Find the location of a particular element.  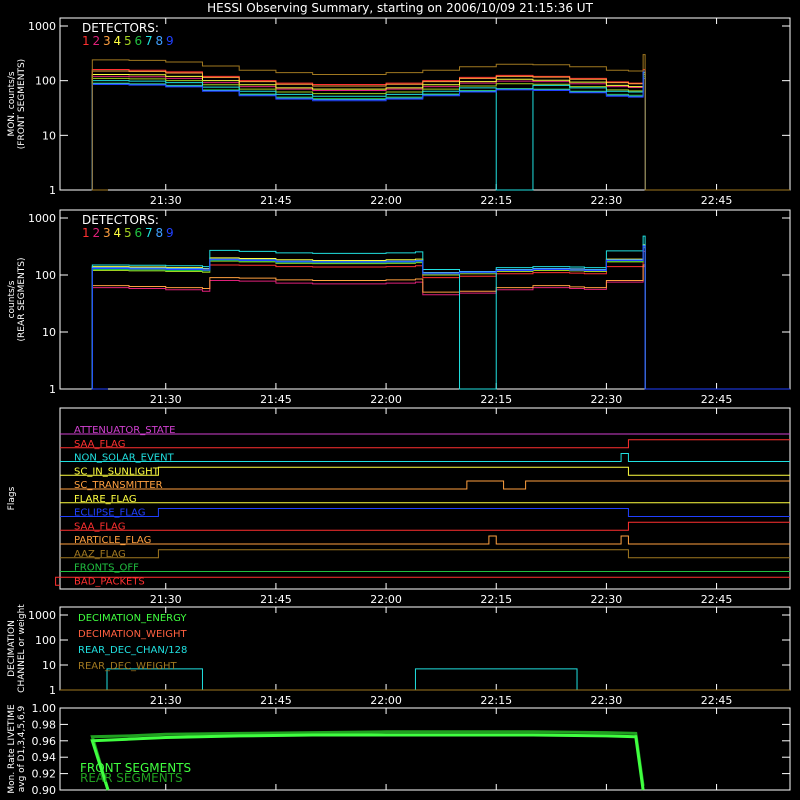

flag-label: SC_TRANSMITTER is located at coordinates (118, 485).